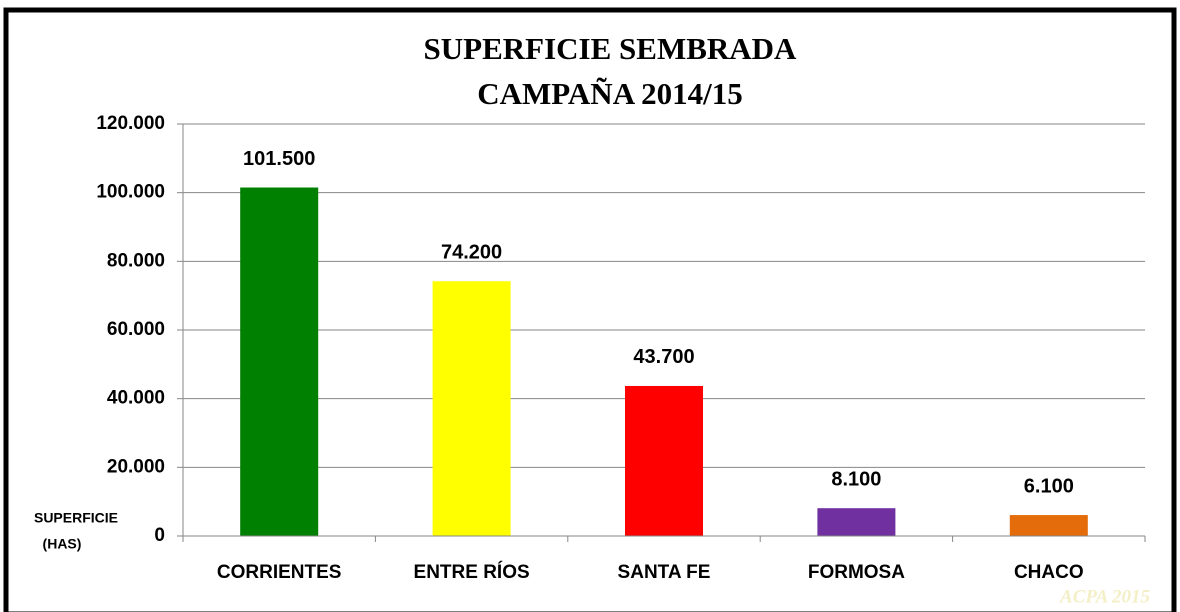 This screenshot has width=1180, height=612. Describe the element at coordinates (856, 479) in the screenshot. I see `value-label: 8.100` at that location.